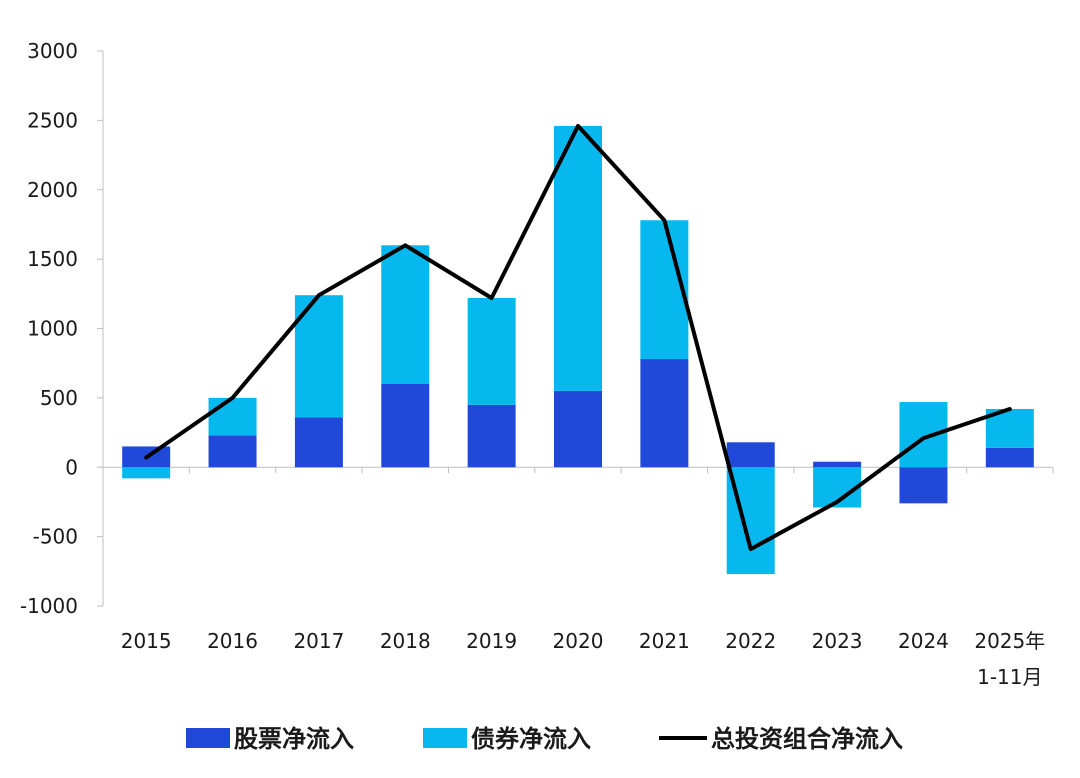  What do you see at coordinates (405, 641) in the screenshot?
I see `x-tick-label: 2018` at bounding box center [405, 641].